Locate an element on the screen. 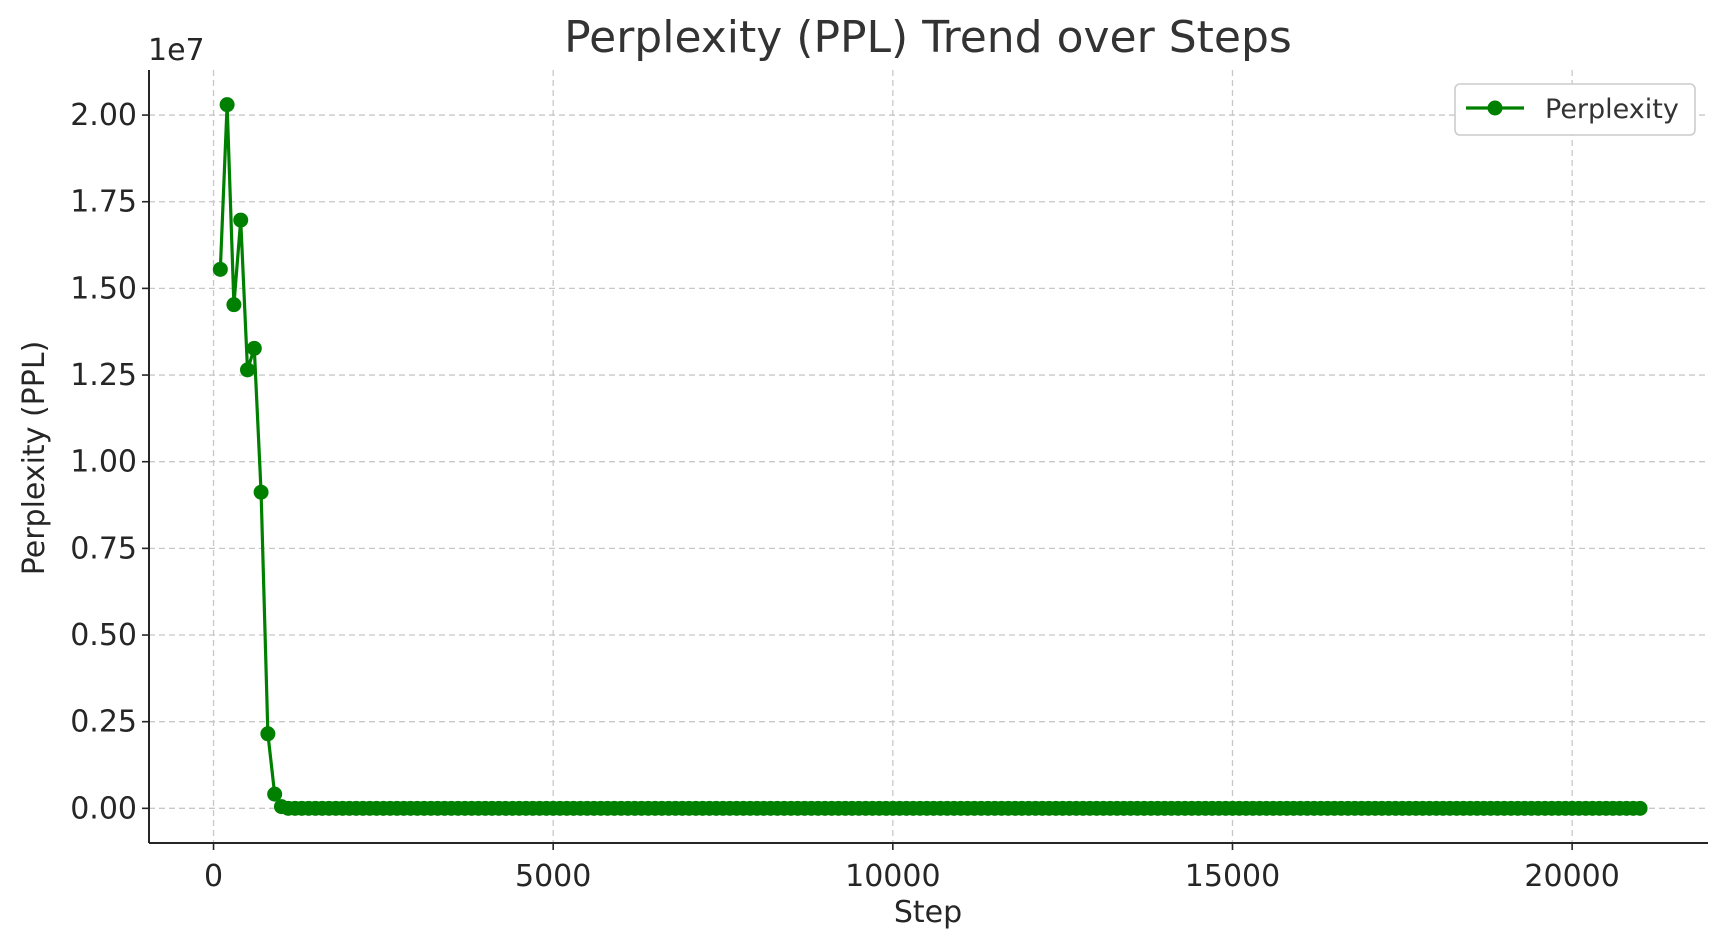 This screenshot has height=947, width=1718. y-tick-label: 0.75 is located at coordinates (103, 548).